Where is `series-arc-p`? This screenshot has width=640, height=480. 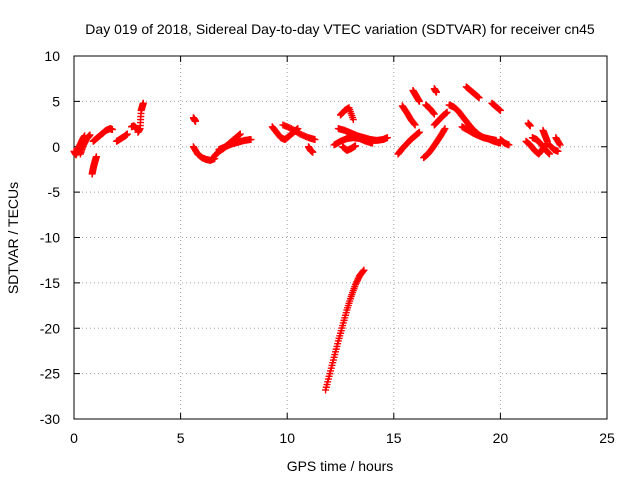 series-arc-p is located at coordinates (347, 114).